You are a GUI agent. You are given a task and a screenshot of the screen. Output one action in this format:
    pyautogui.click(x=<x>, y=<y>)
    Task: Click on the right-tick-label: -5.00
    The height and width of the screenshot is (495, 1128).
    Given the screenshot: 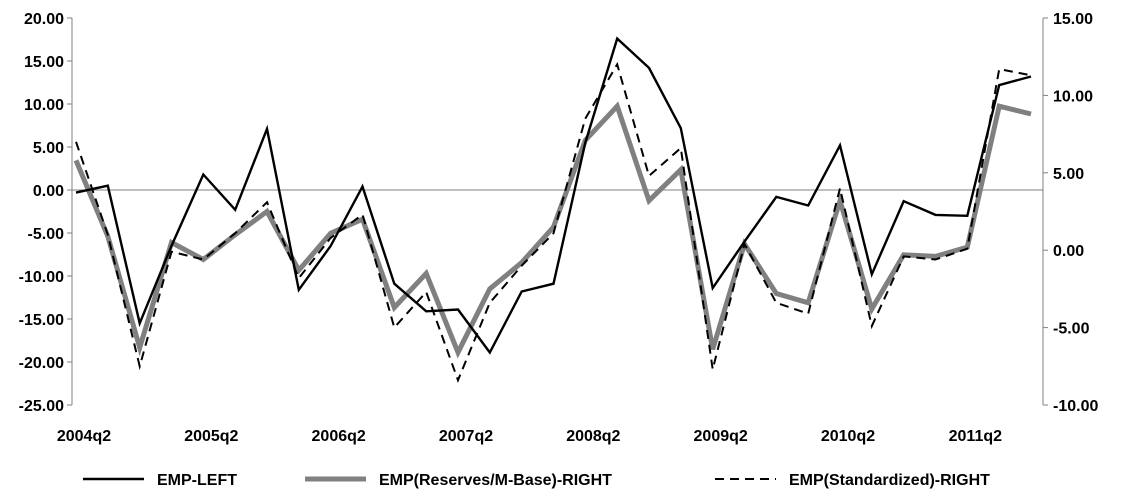 What is the action you would take?
    pyautogui.click(x=1071, y=329)
    